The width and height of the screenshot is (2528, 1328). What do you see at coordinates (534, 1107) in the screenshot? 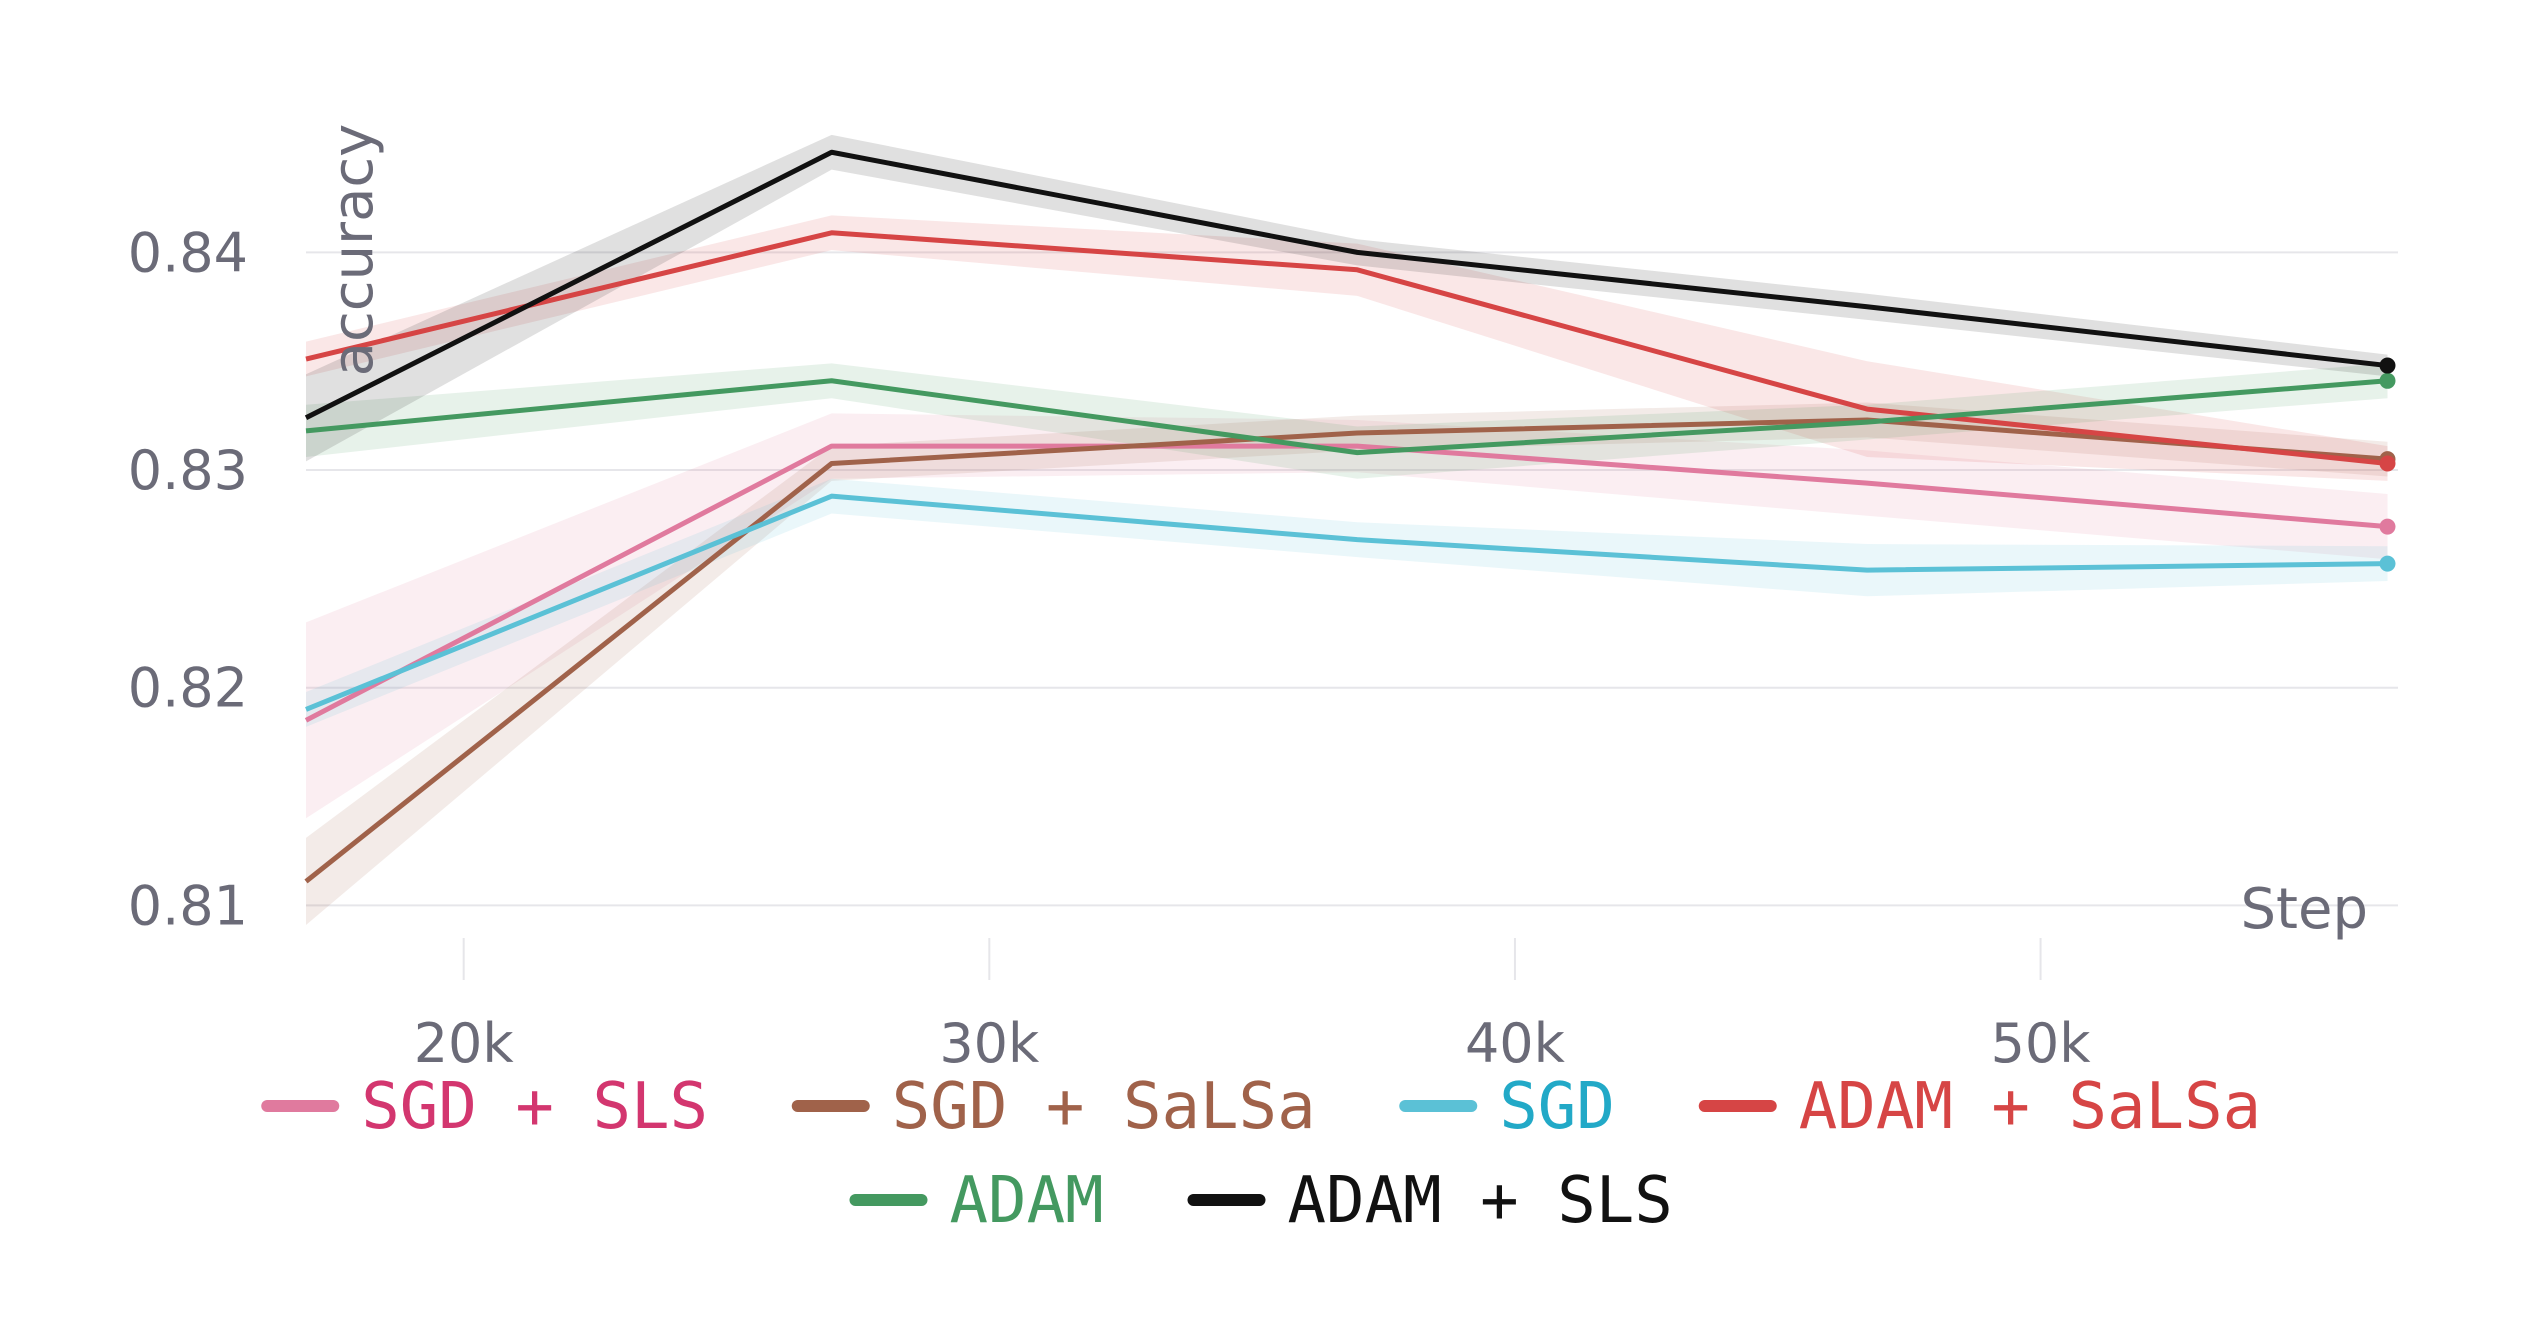
I see `legend-label: SGD + SLS` at bounding box center [534, 1107].